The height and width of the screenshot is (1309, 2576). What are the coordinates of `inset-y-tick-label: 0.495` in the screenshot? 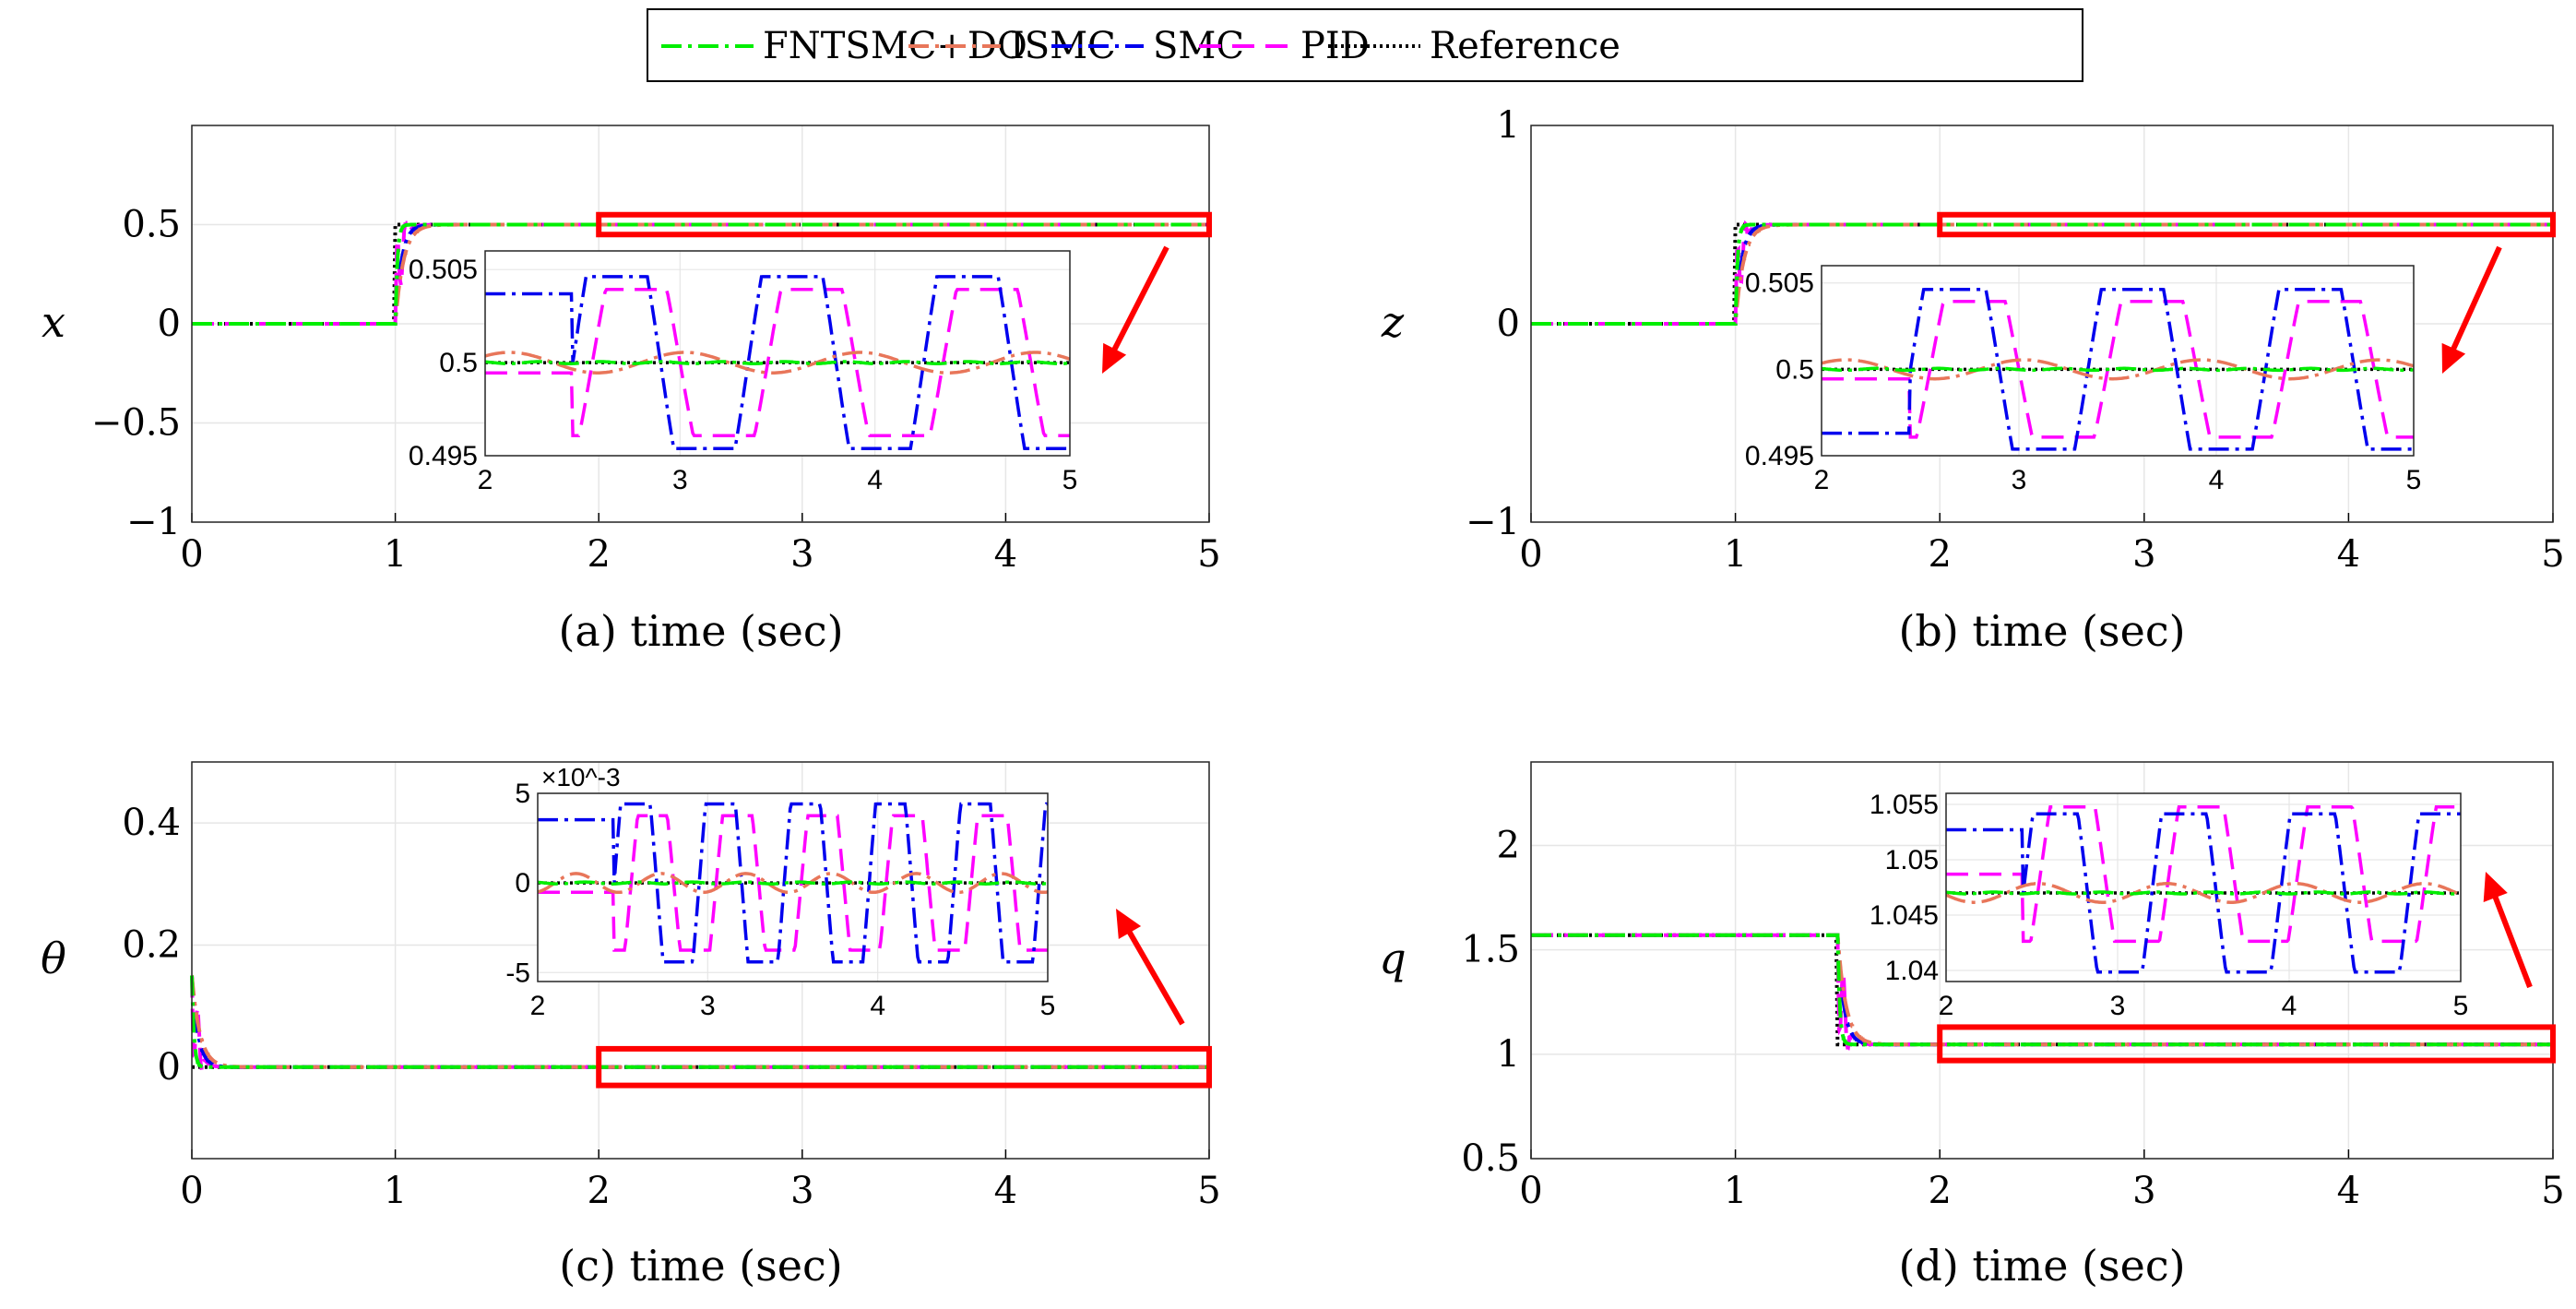 It's located at (1779, 456).